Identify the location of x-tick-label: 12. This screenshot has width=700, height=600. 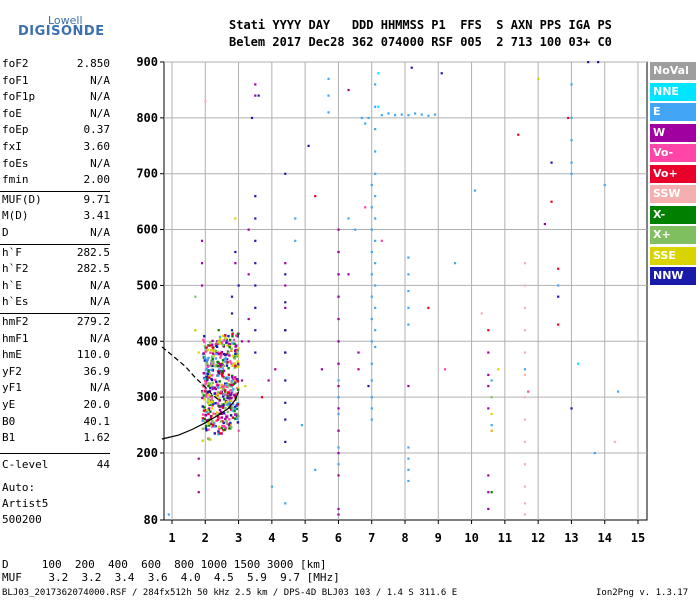
(538, 538).